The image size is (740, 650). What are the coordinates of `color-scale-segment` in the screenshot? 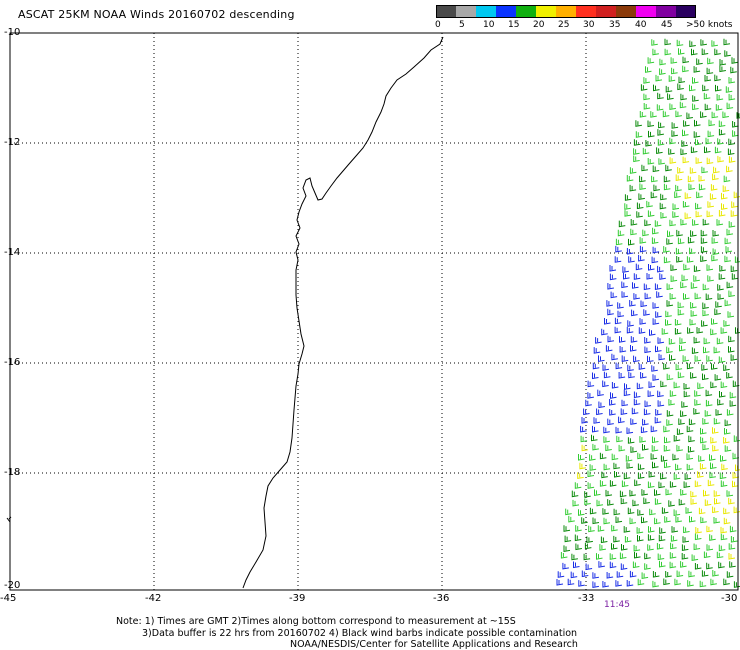 It's located at (646, 11).